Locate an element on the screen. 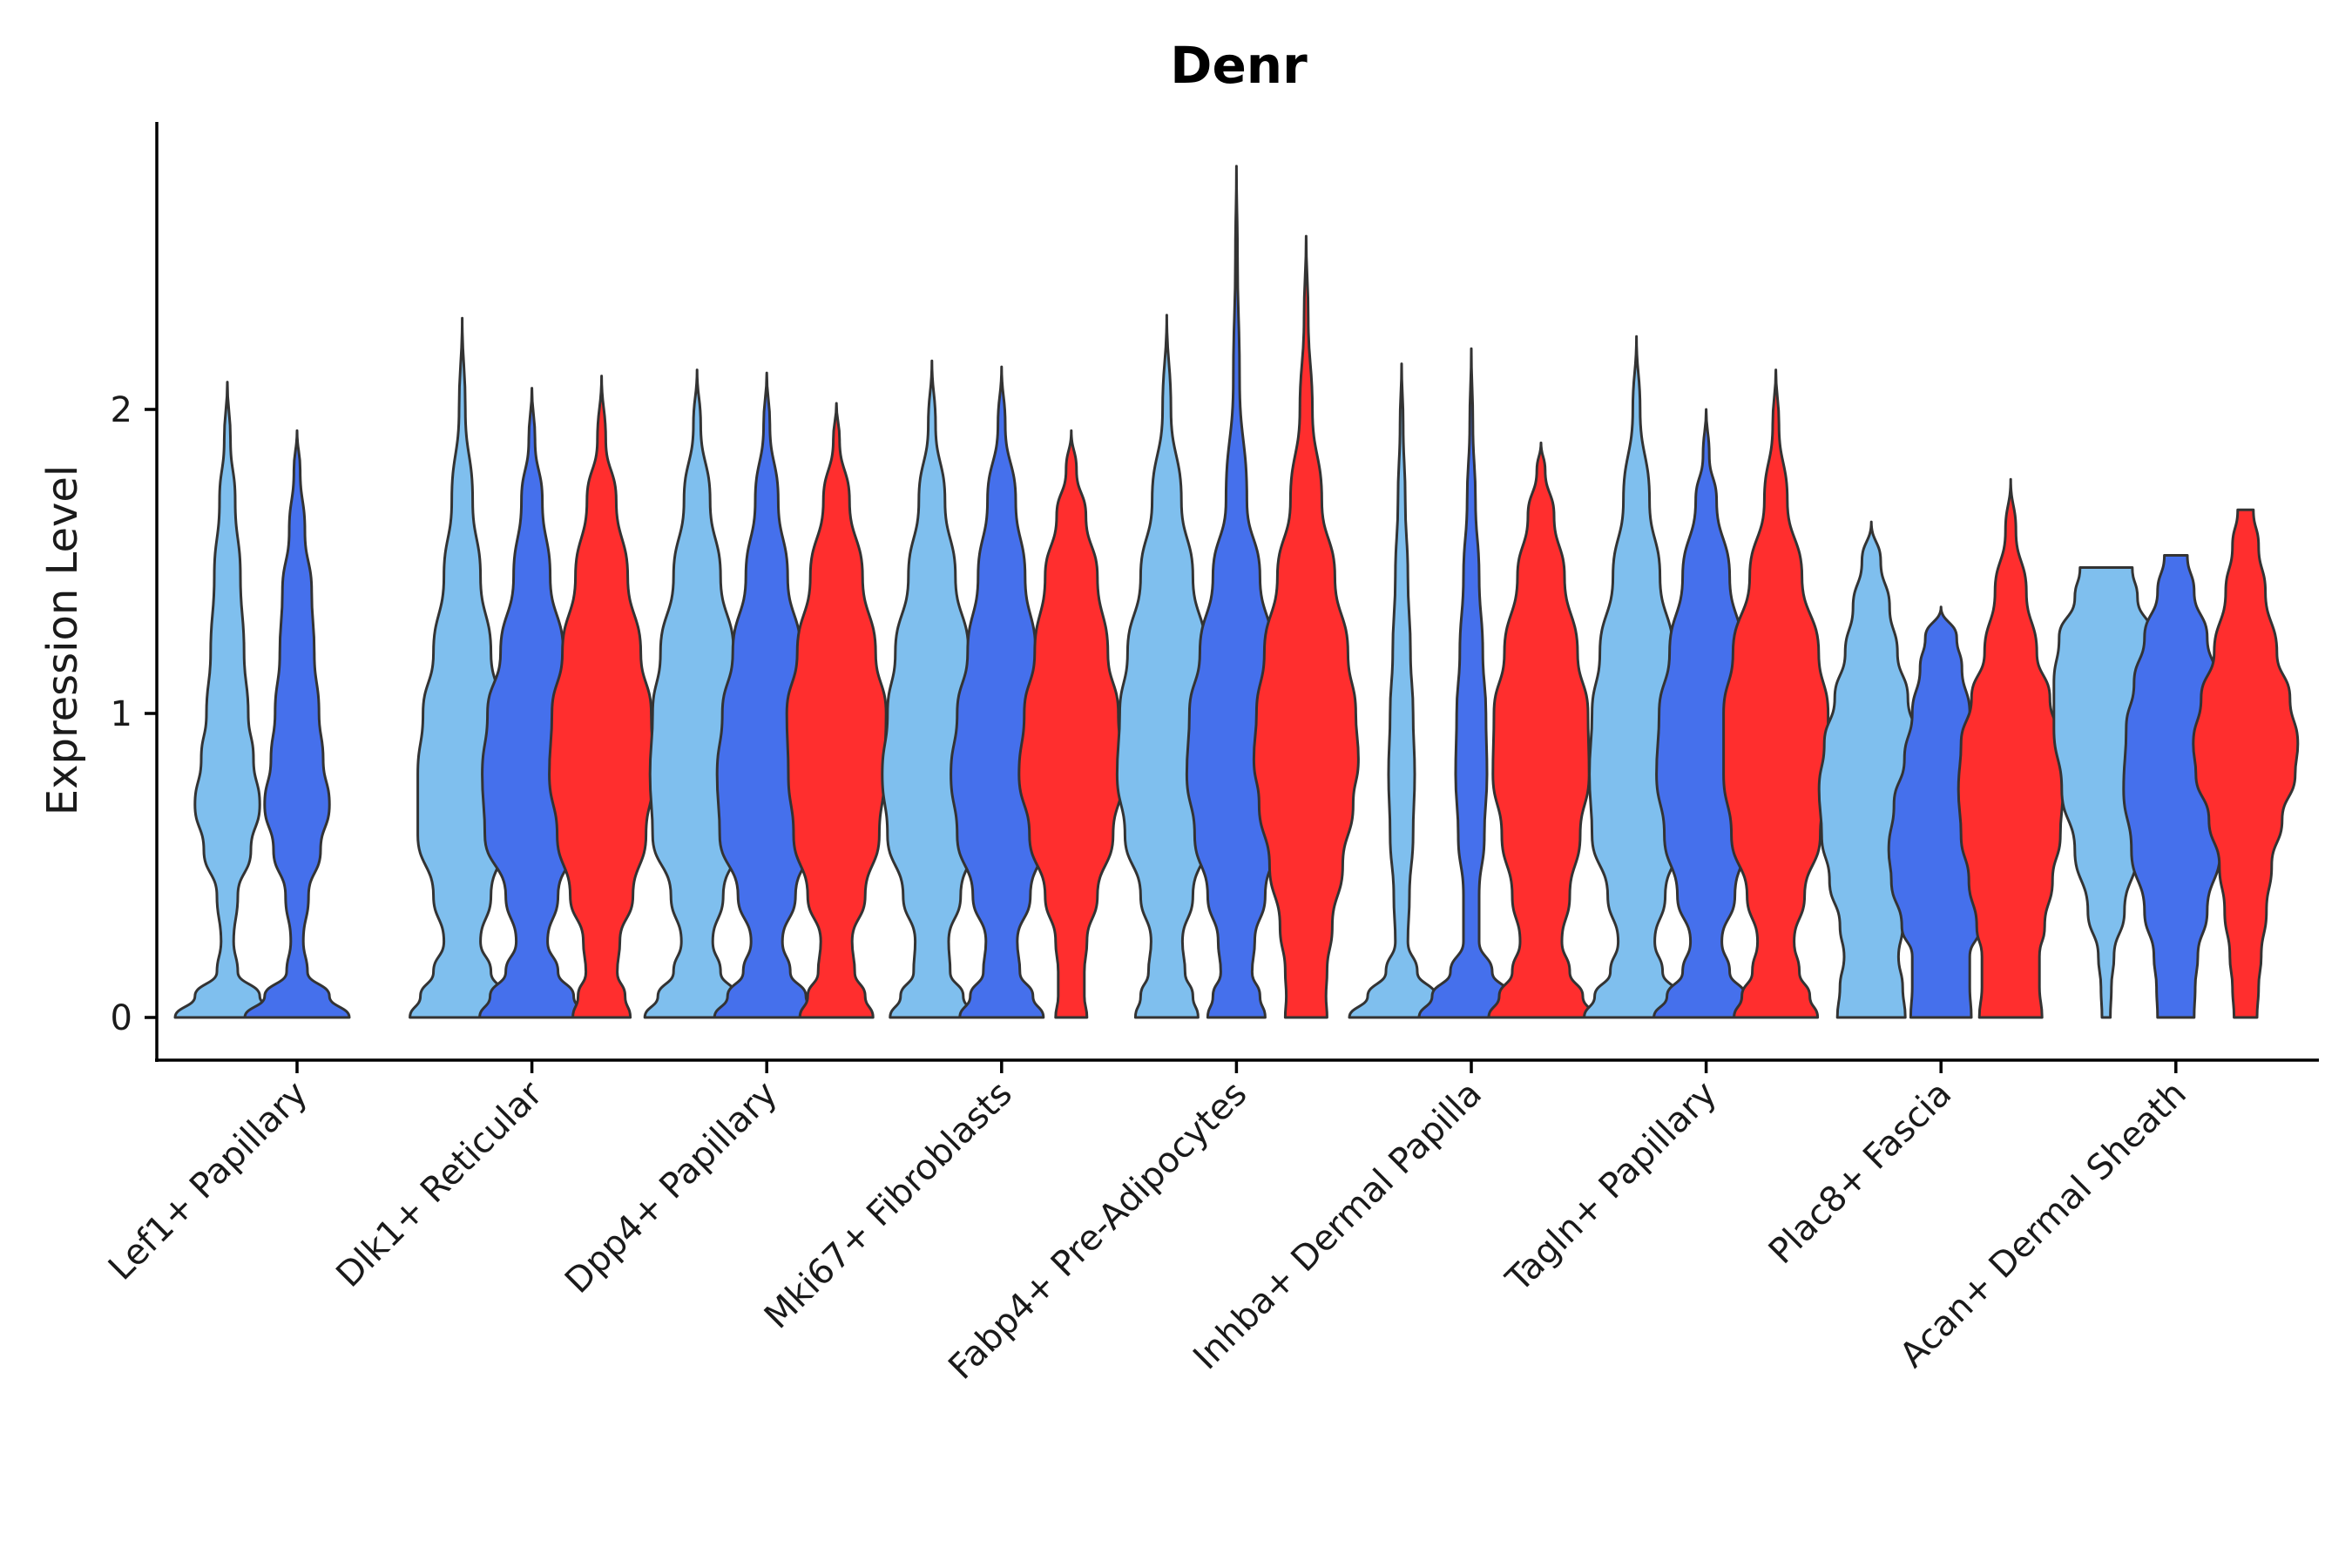  x-tick-label: Mki67+ Fibroblasts is located at coordinates (889, 1205).